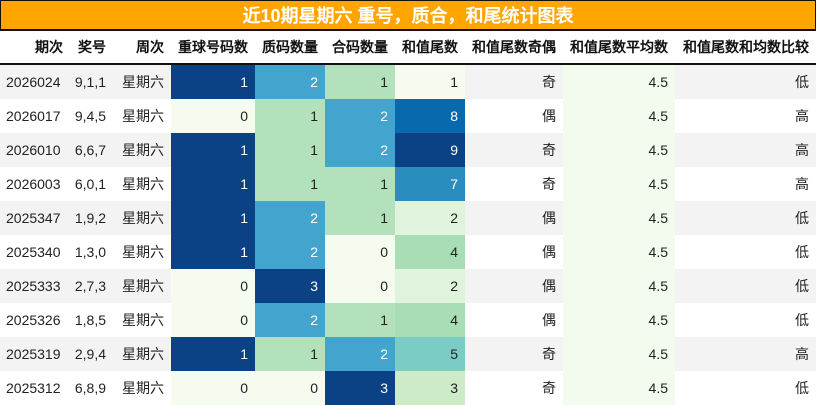 This screenshot has height=405, width=816. Describe the element at coordinates (745, 48) in the screenshot. I see `col-header-compare: 和值尾数和均数比较` at that location.